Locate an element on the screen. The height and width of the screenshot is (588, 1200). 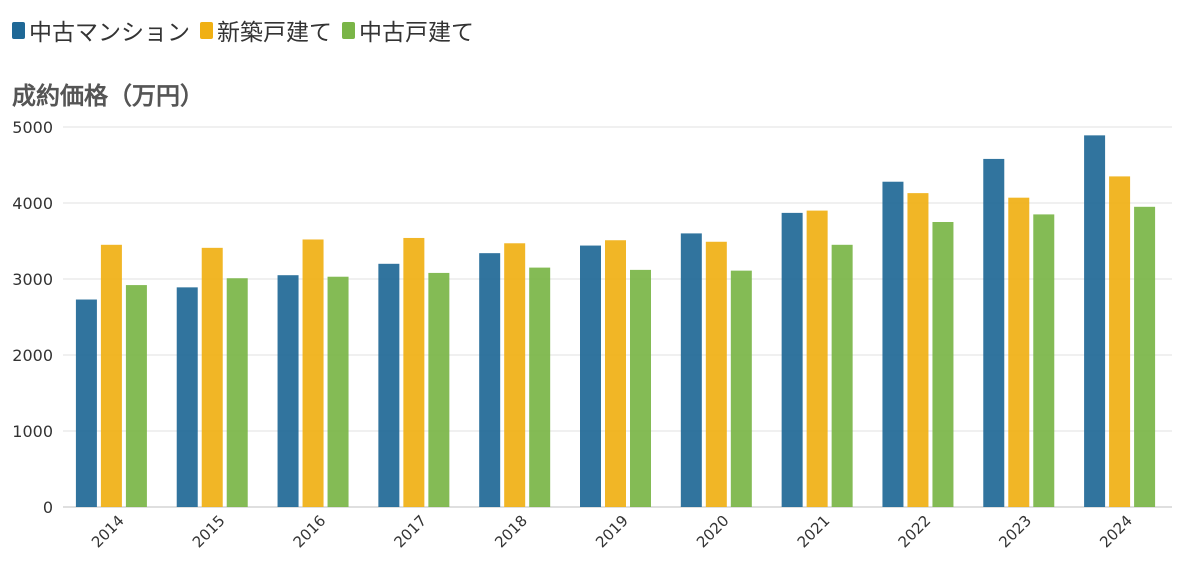
bar-中古マンション-2021 is located at coordinates (792, 359).